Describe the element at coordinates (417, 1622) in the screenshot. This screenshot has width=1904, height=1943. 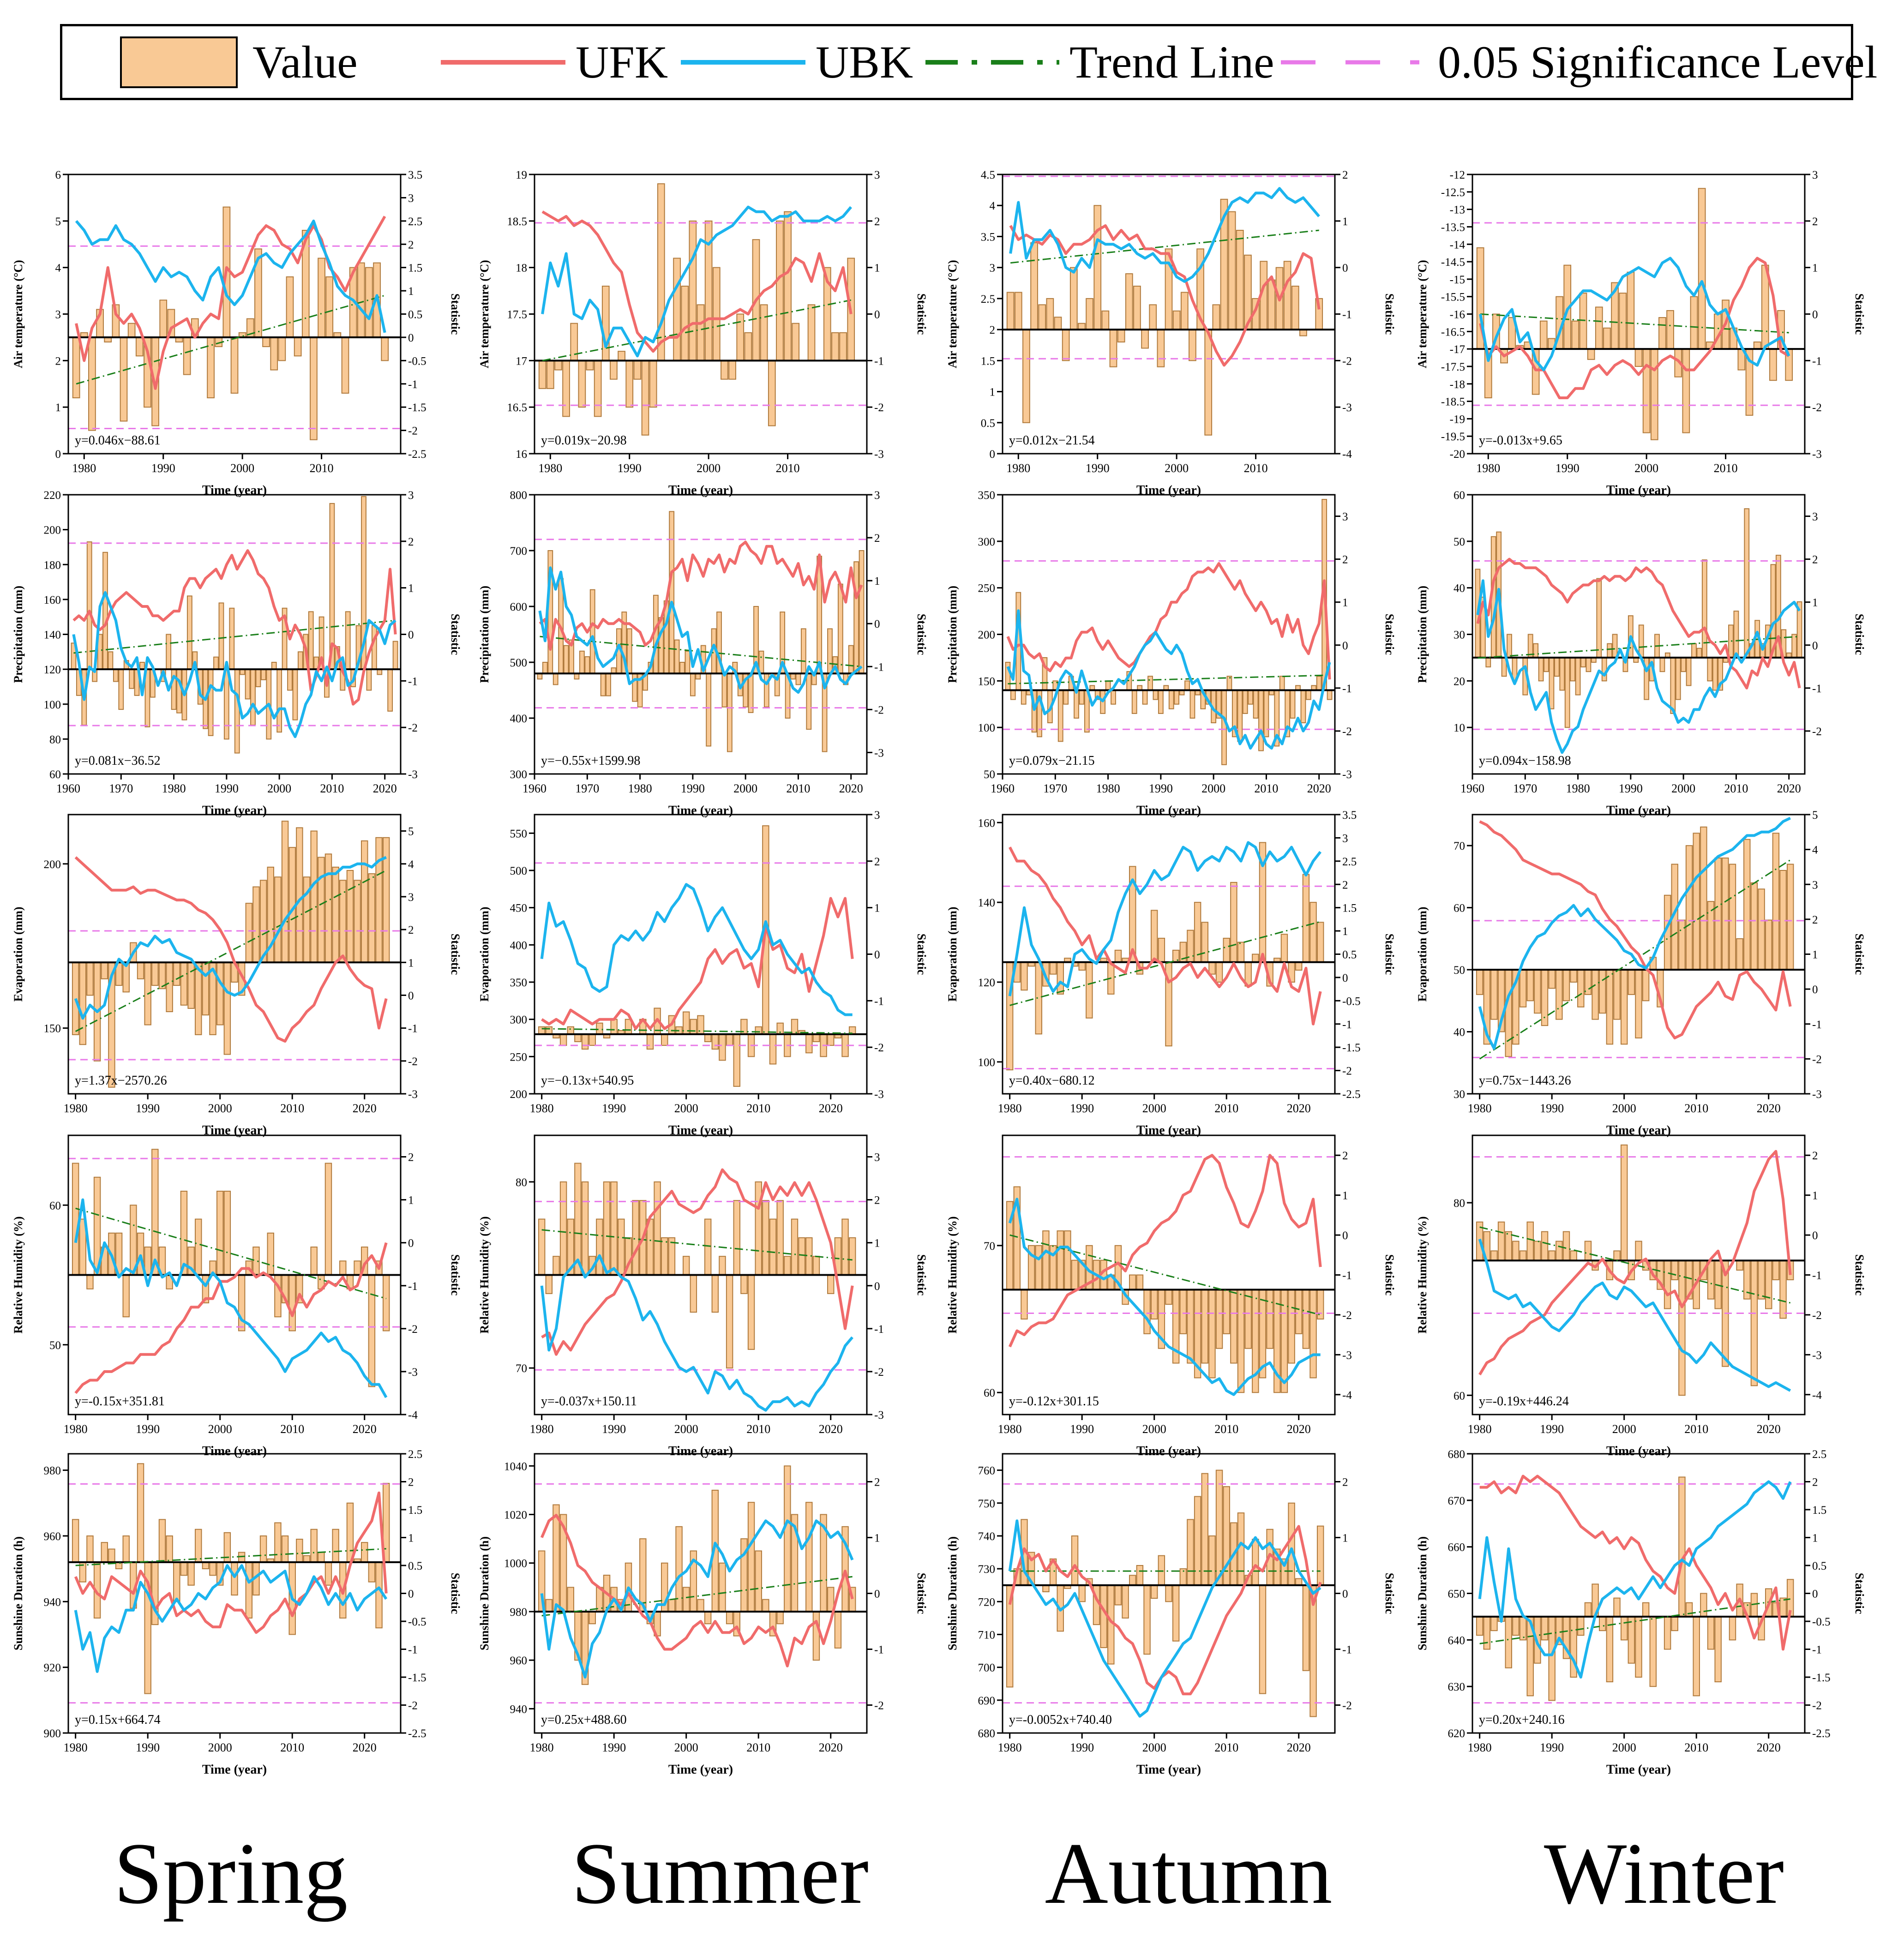
I see `statistic-tick-label: -0.5` at that location.